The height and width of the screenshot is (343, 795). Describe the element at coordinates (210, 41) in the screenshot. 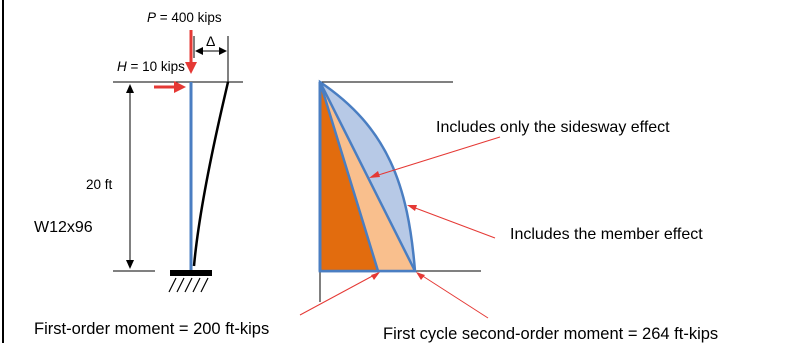

I see `delta-symbol: Δ` at that location.